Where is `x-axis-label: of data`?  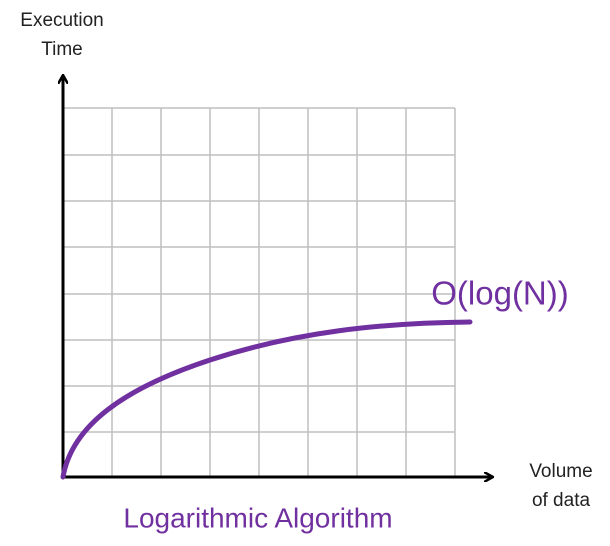
x-axis-label: of data is located at coordinates (561, 500).